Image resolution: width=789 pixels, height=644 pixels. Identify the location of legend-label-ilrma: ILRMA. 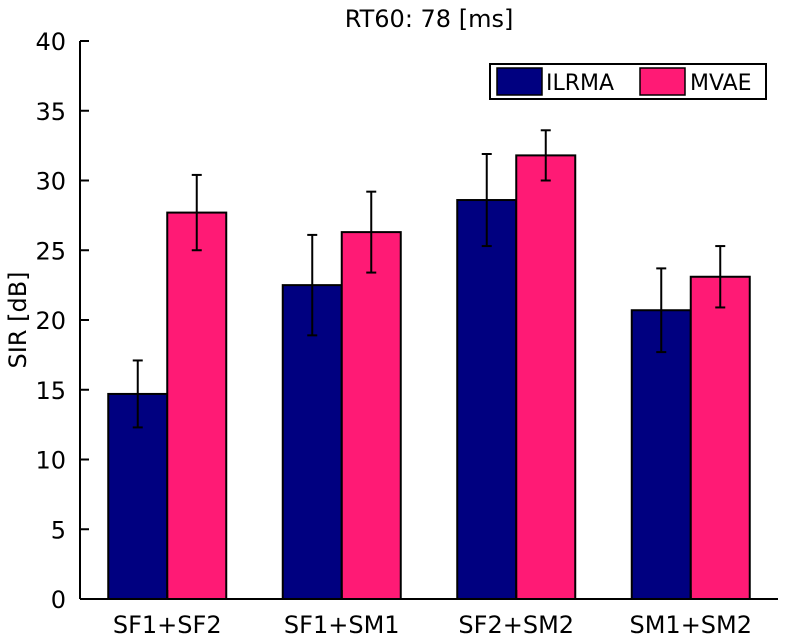
(580, 83).